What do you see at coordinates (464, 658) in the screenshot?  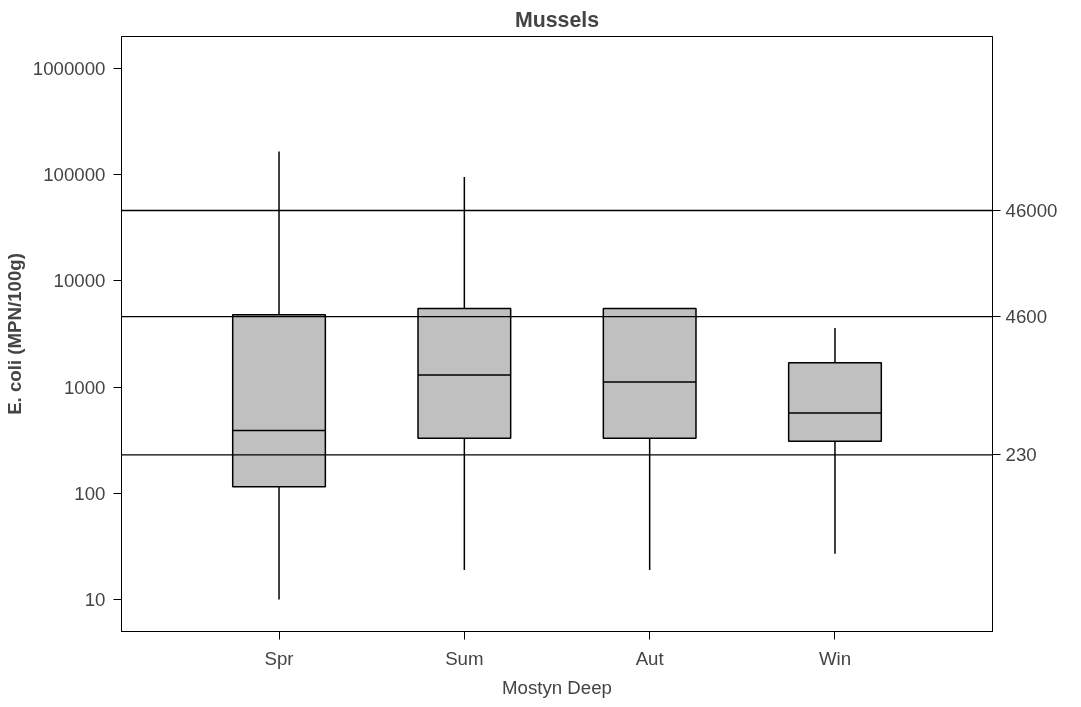 I see `x-tick-label: Sum` at bounding box center [464, 658].